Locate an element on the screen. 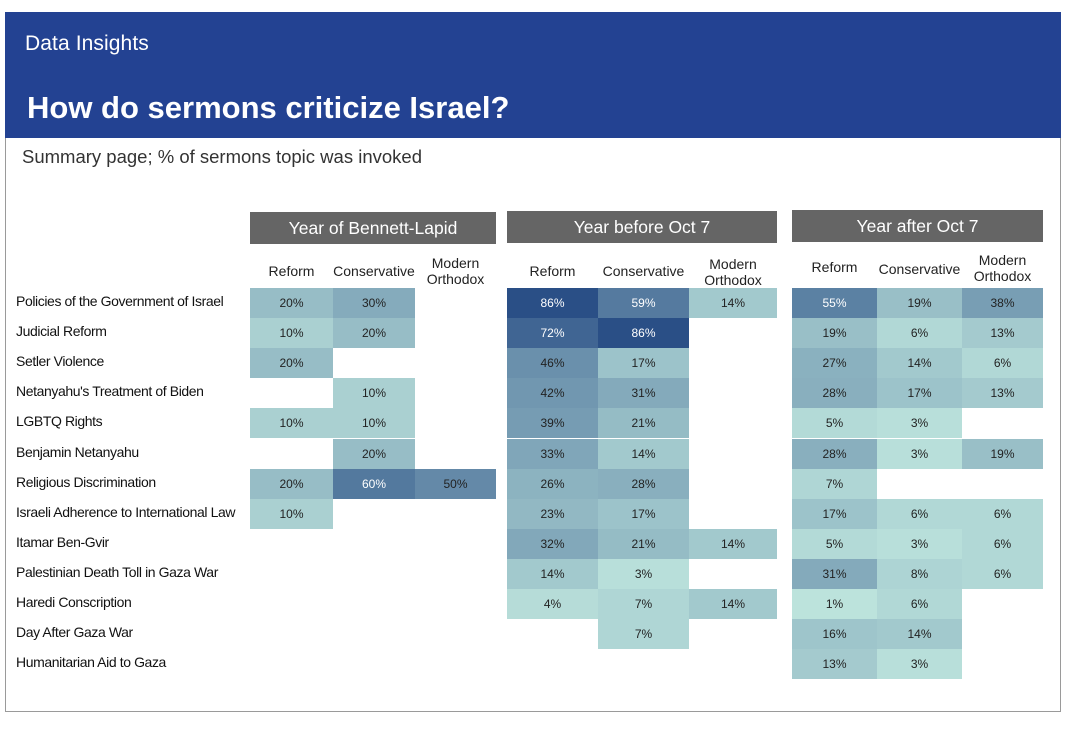 The height and width of the screenshot is (730, 1069). heatmap-cell: 39% is located at coordinates (552, 423).